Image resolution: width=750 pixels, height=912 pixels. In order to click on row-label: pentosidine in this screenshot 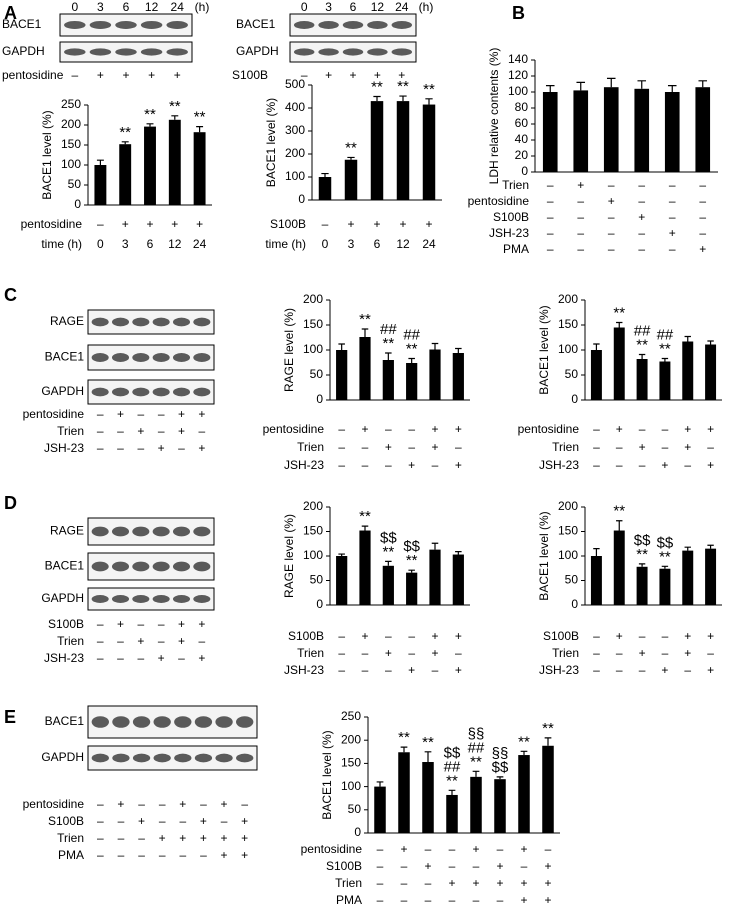, I will do `click(332, 849)`.